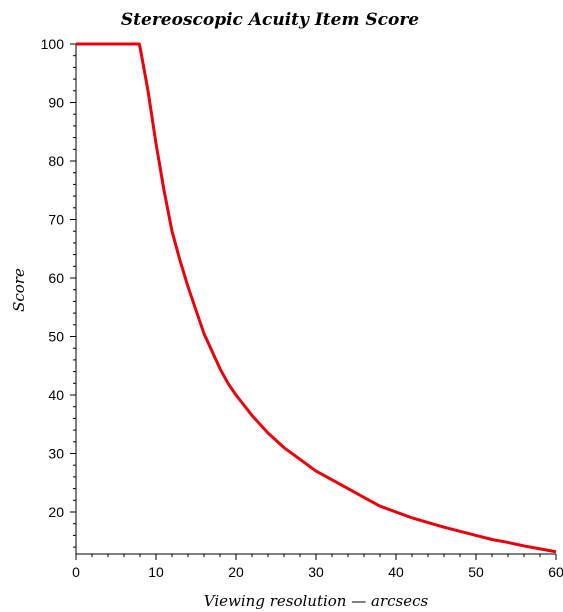 The width and height of the screenshot is (563, 612). What do you see at coordinates (56, 512) in the screenshot?
I see `y-tick-label: 20` at bounding box center [56, 512].